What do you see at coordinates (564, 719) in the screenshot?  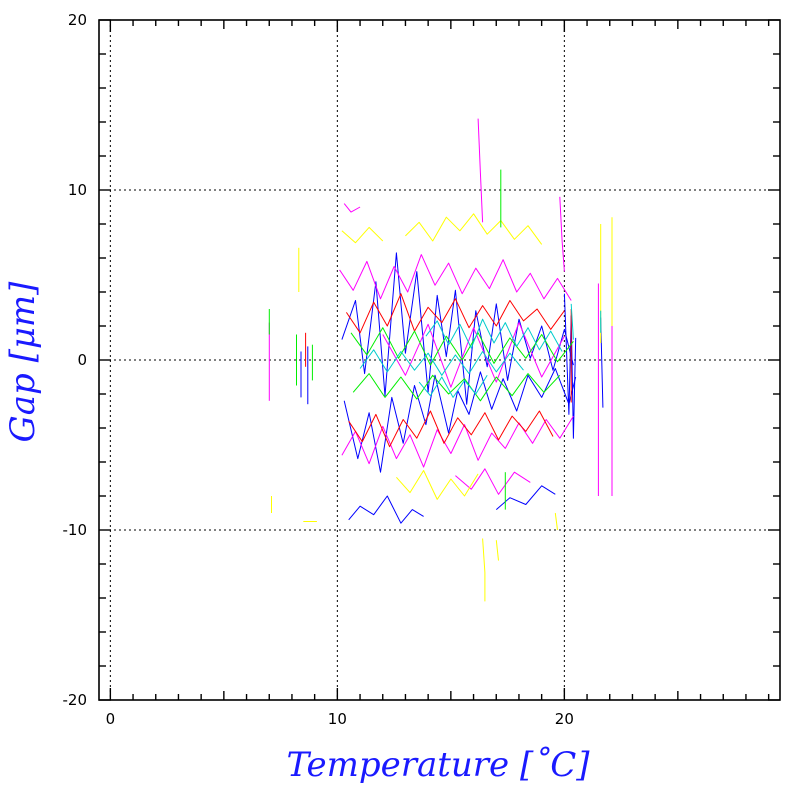 I see `x-tick-label: 20` at bounding box center [564, 719].